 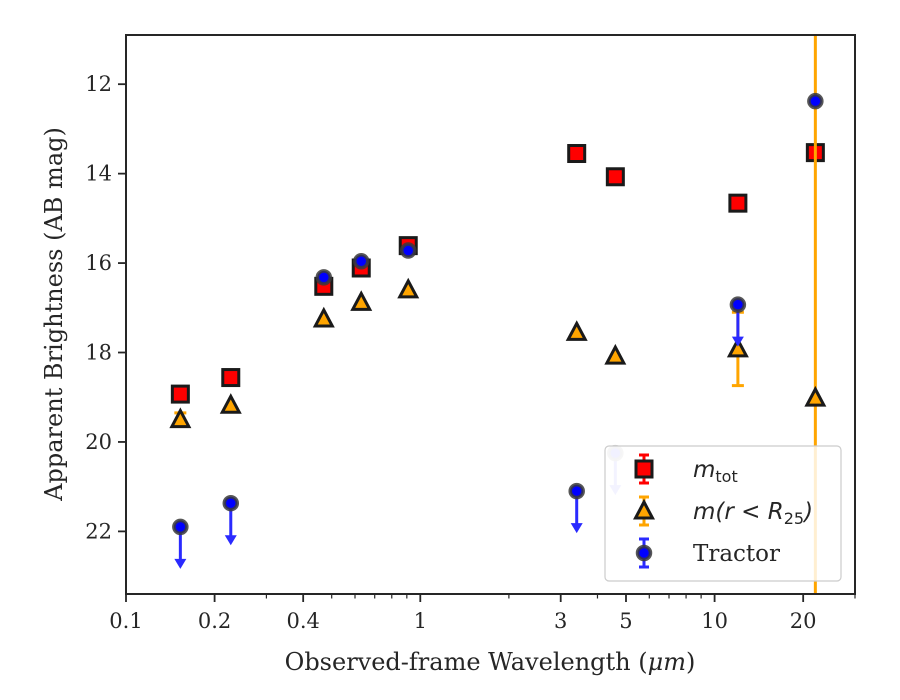 What do you see at coordinates (625, 621) in the screenshot?
I see `x-tick-label-5: 5` at bounding box center [625, 621].